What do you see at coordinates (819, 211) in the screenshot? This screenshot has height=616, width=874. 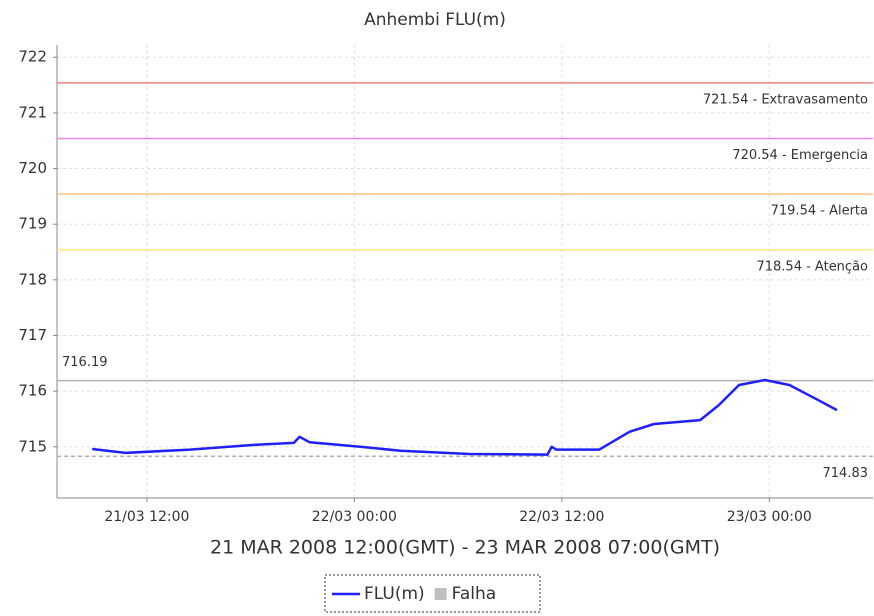 I see `threshold-label: 719.54 - Alerta` at bounding box center [819, 211].